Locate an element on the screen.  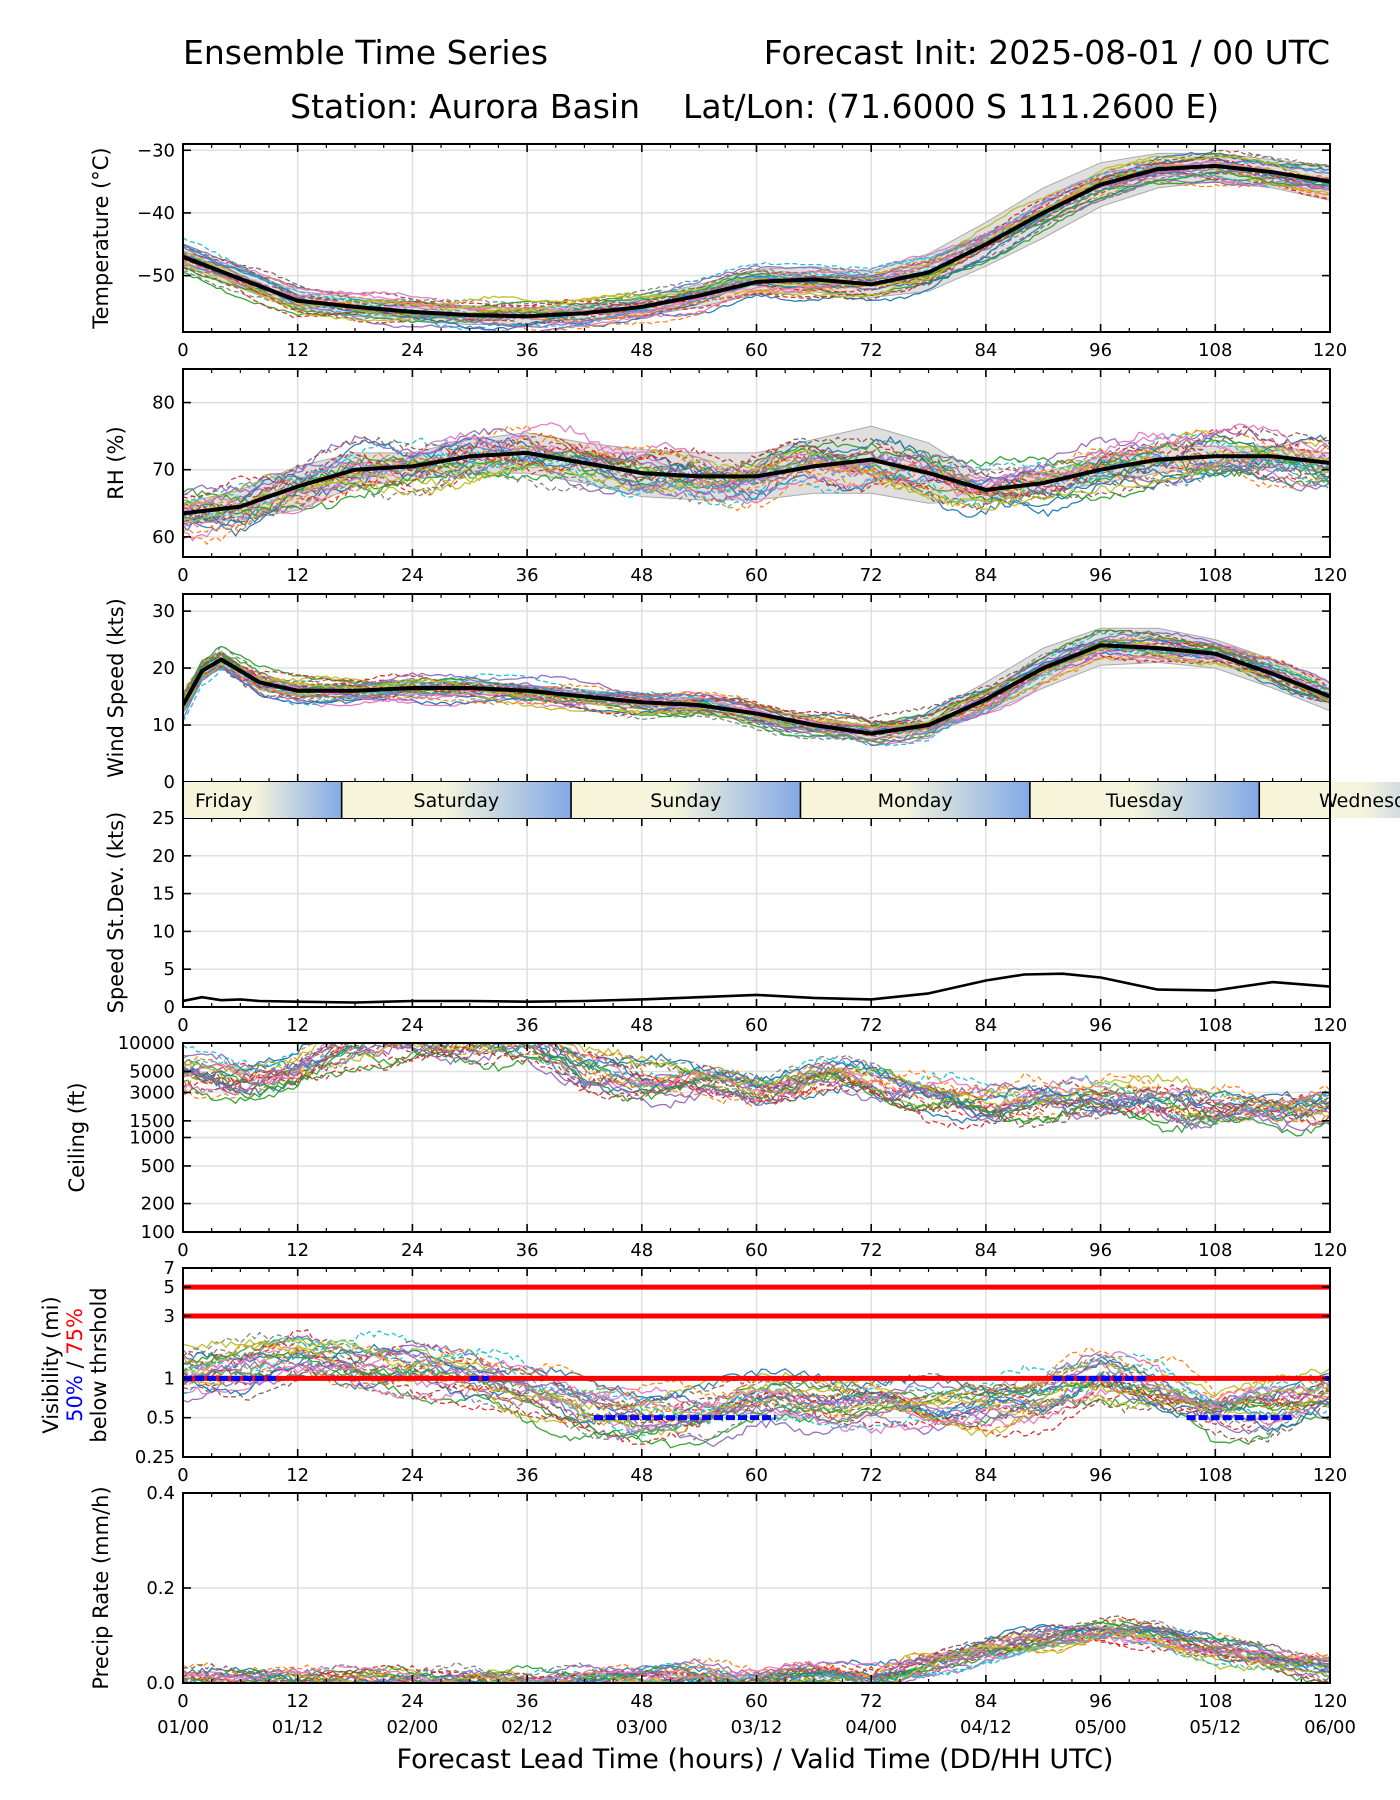
y-tick-label: 25 is located at coordinates (163, 818).